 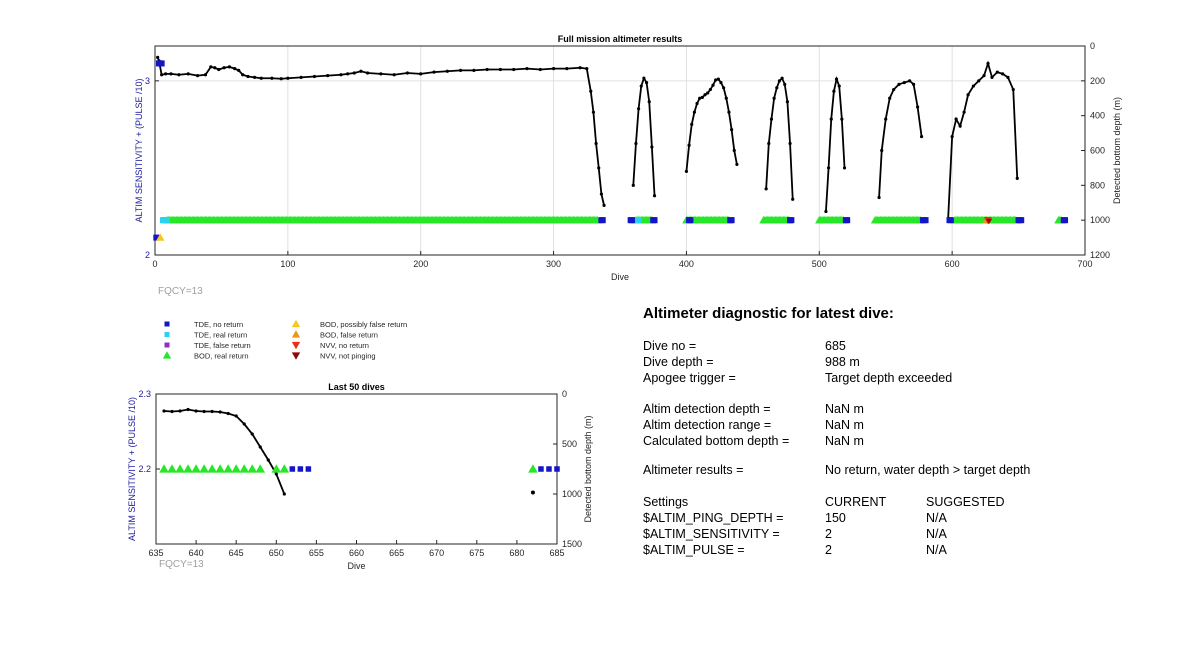 I want to click on chart-title: Last 50 dives, so click(x=356, y=387).